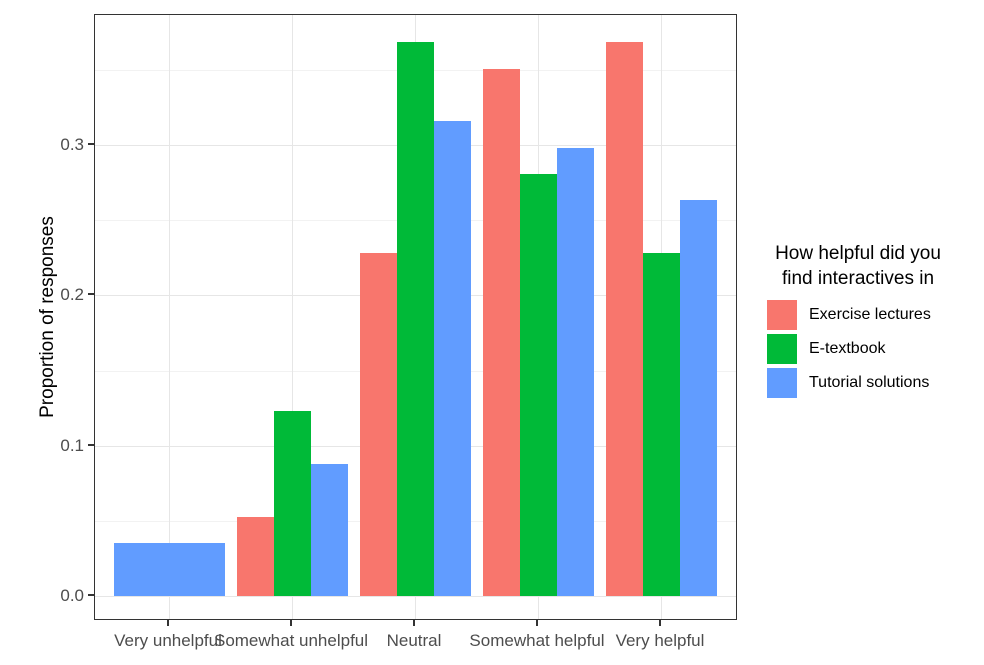 The height and width of the screenshot is (665, 984). Describe the element at coordinates (414, 640) in the screenshot. I see `x-tick-label: Neutral` at that location.